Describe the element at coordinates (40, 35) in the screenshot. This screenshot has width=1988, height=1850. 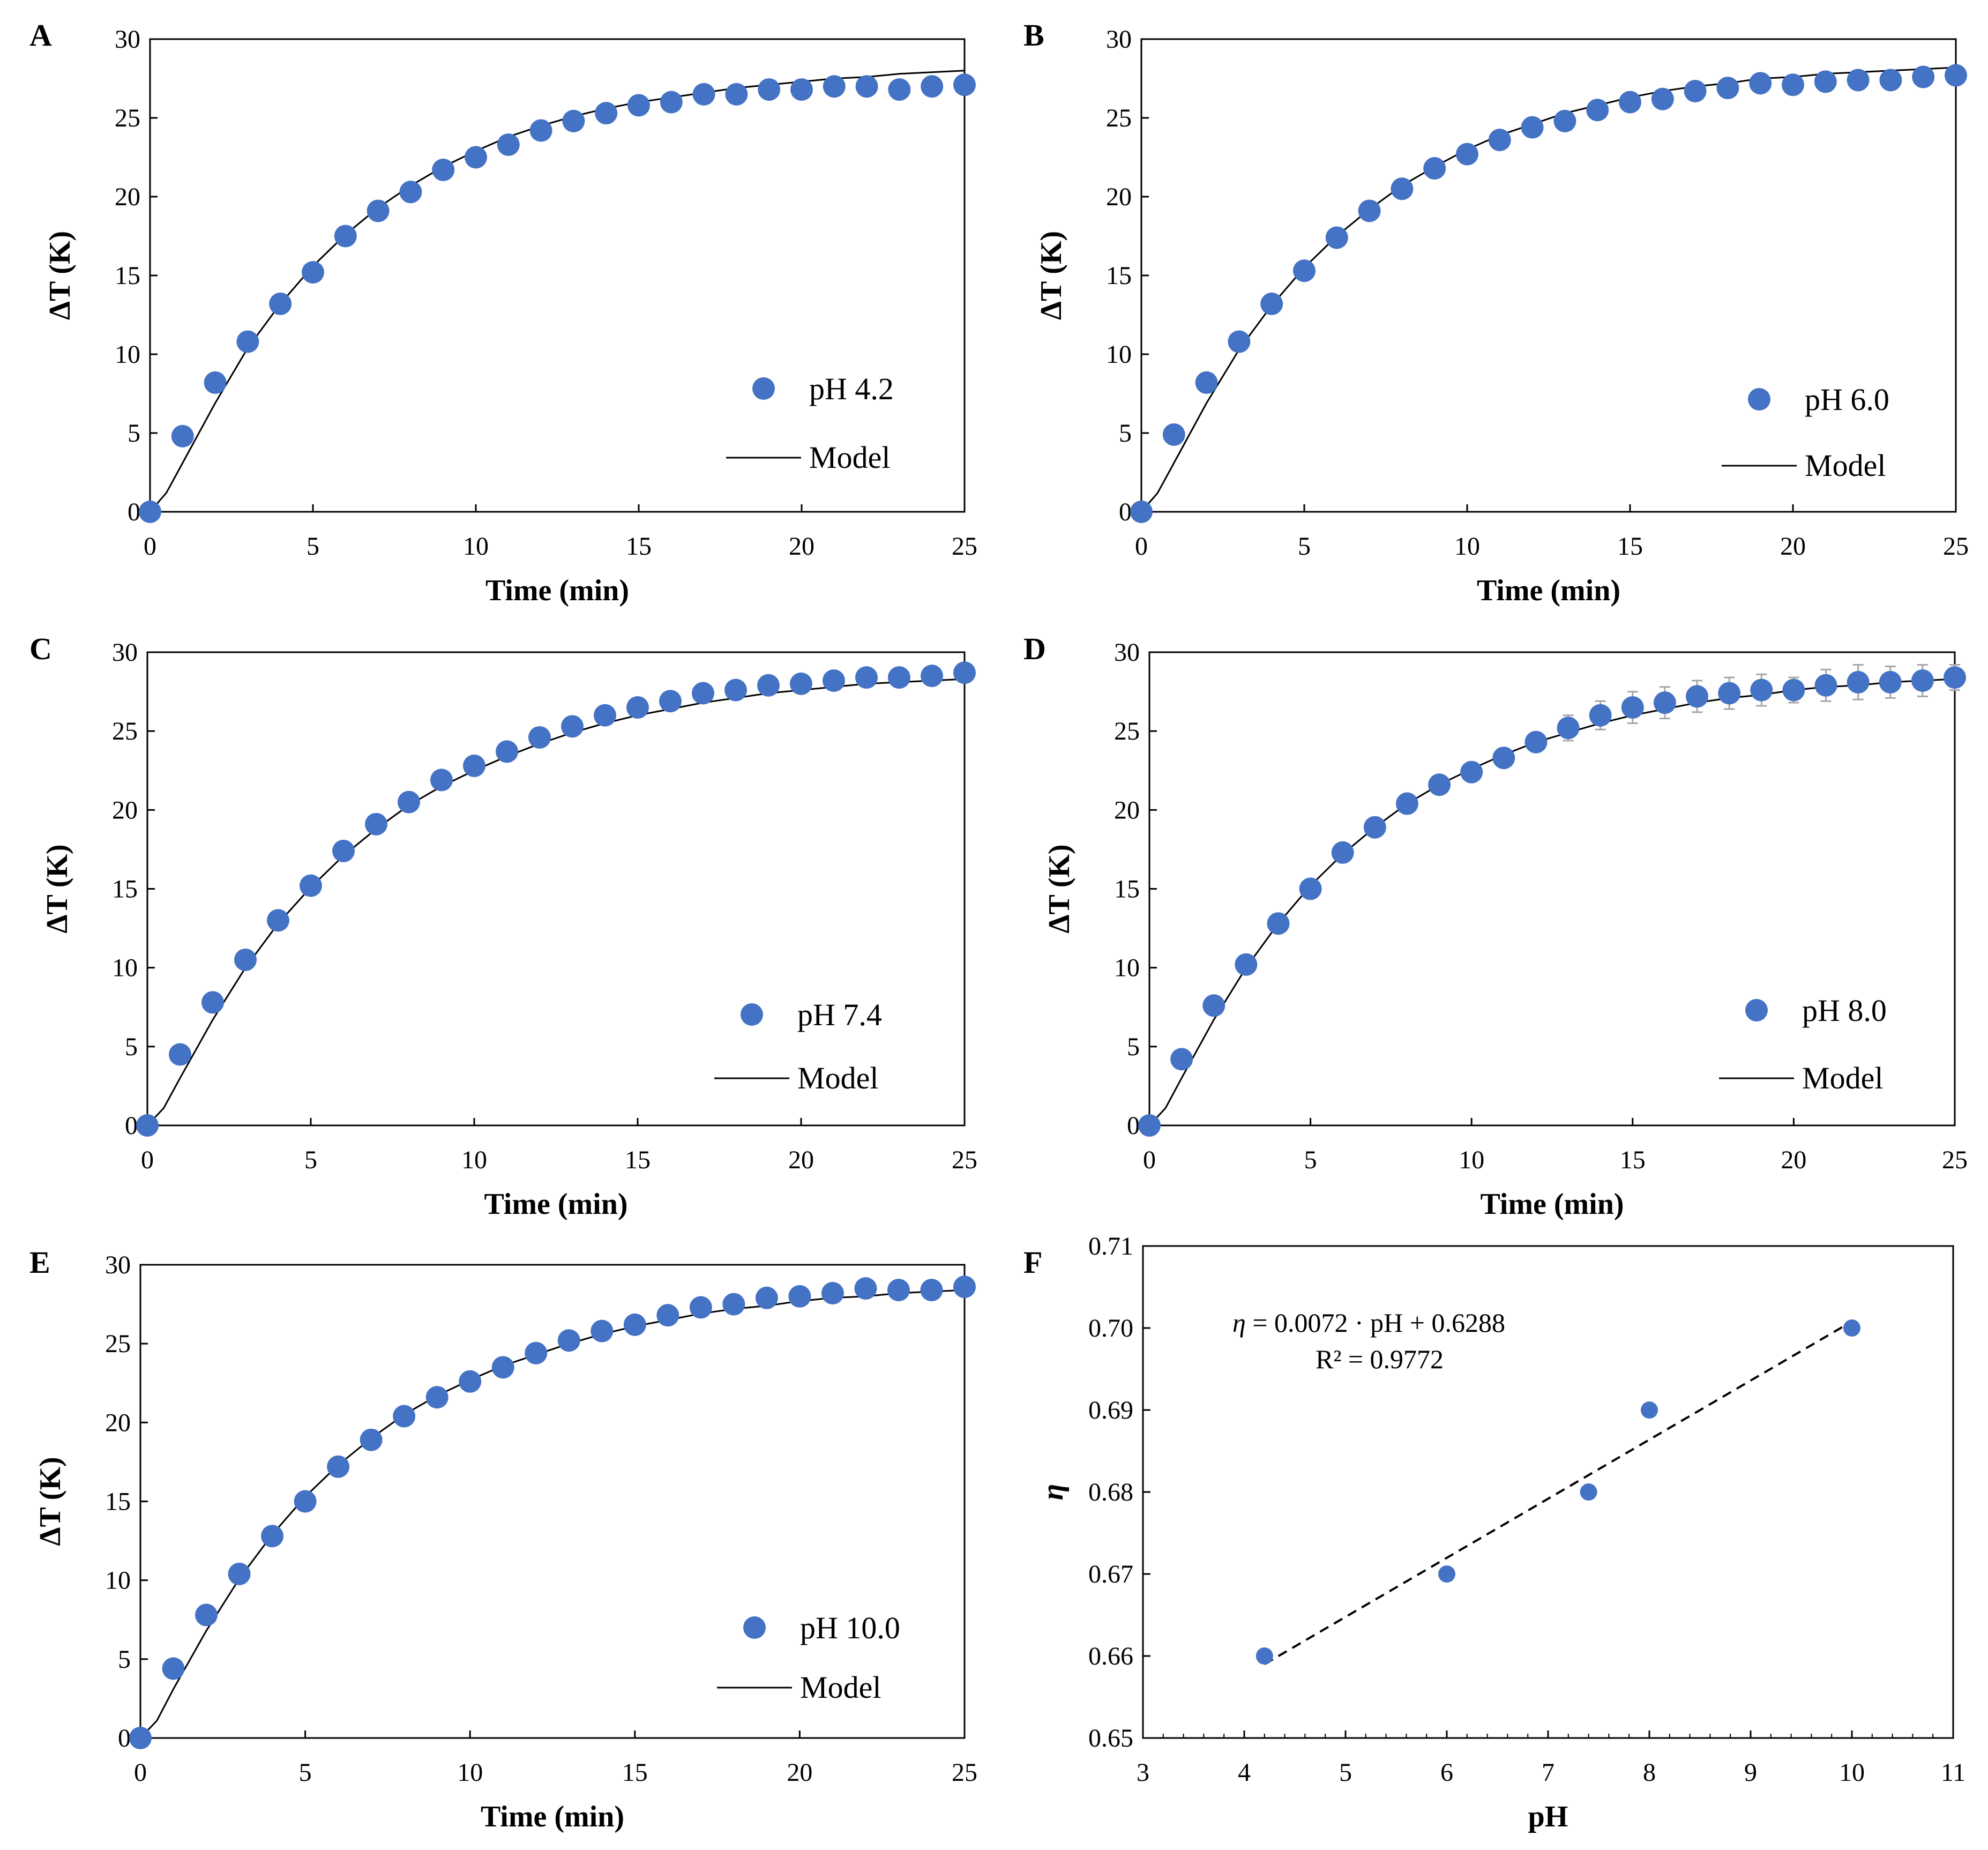
I see `panel-letter-a: A` at that location.